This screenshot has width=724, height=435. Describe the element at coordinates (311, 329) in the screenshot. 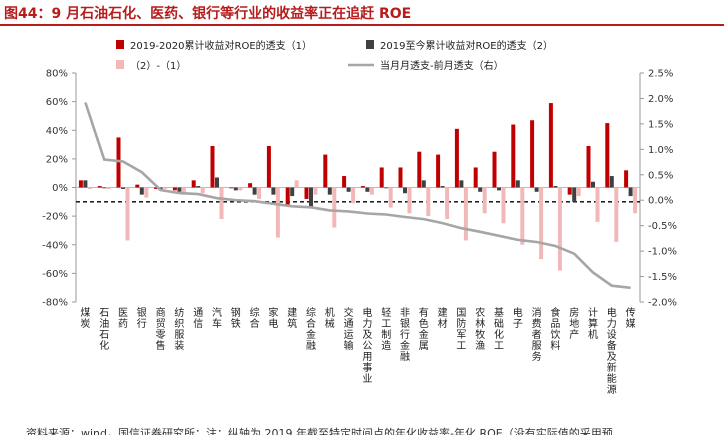

I see `category-label: 综合金融` at that location.